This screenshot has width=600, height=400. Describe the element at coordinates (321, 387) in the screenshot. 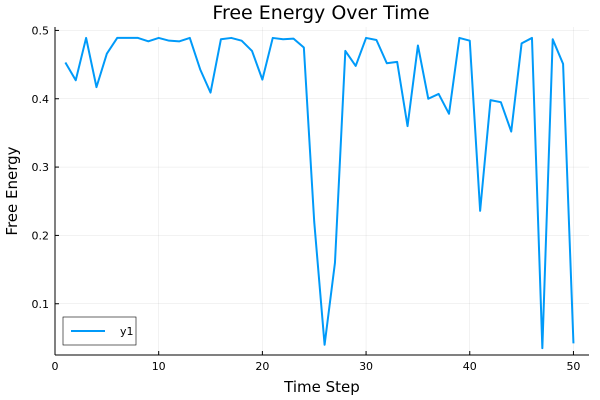

I see `x-axis-label: Time Step` at that location.